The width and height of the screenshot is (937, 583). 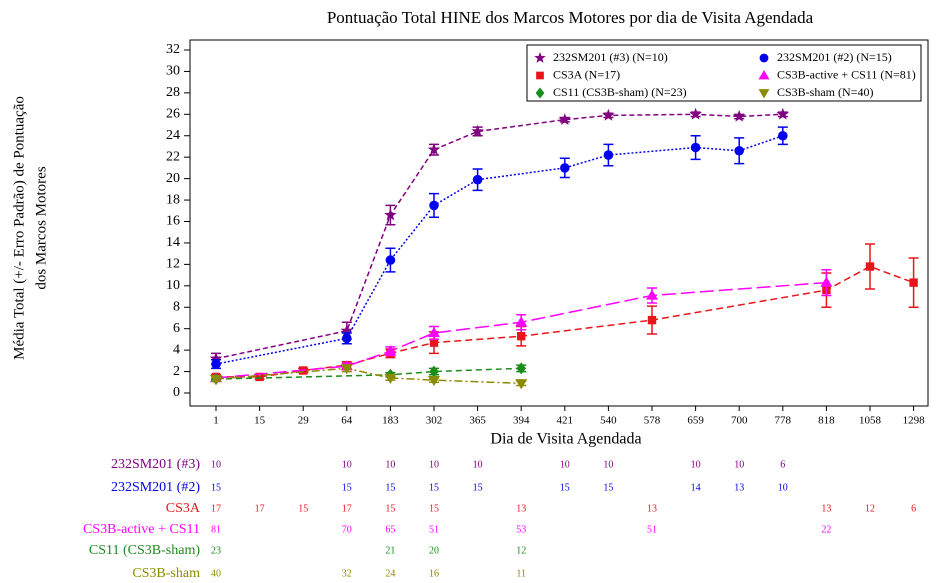 What do you see at coordinates (347, 573) in the screenshot?
I see `count-cell: 32` at bounding box center [347, 573].